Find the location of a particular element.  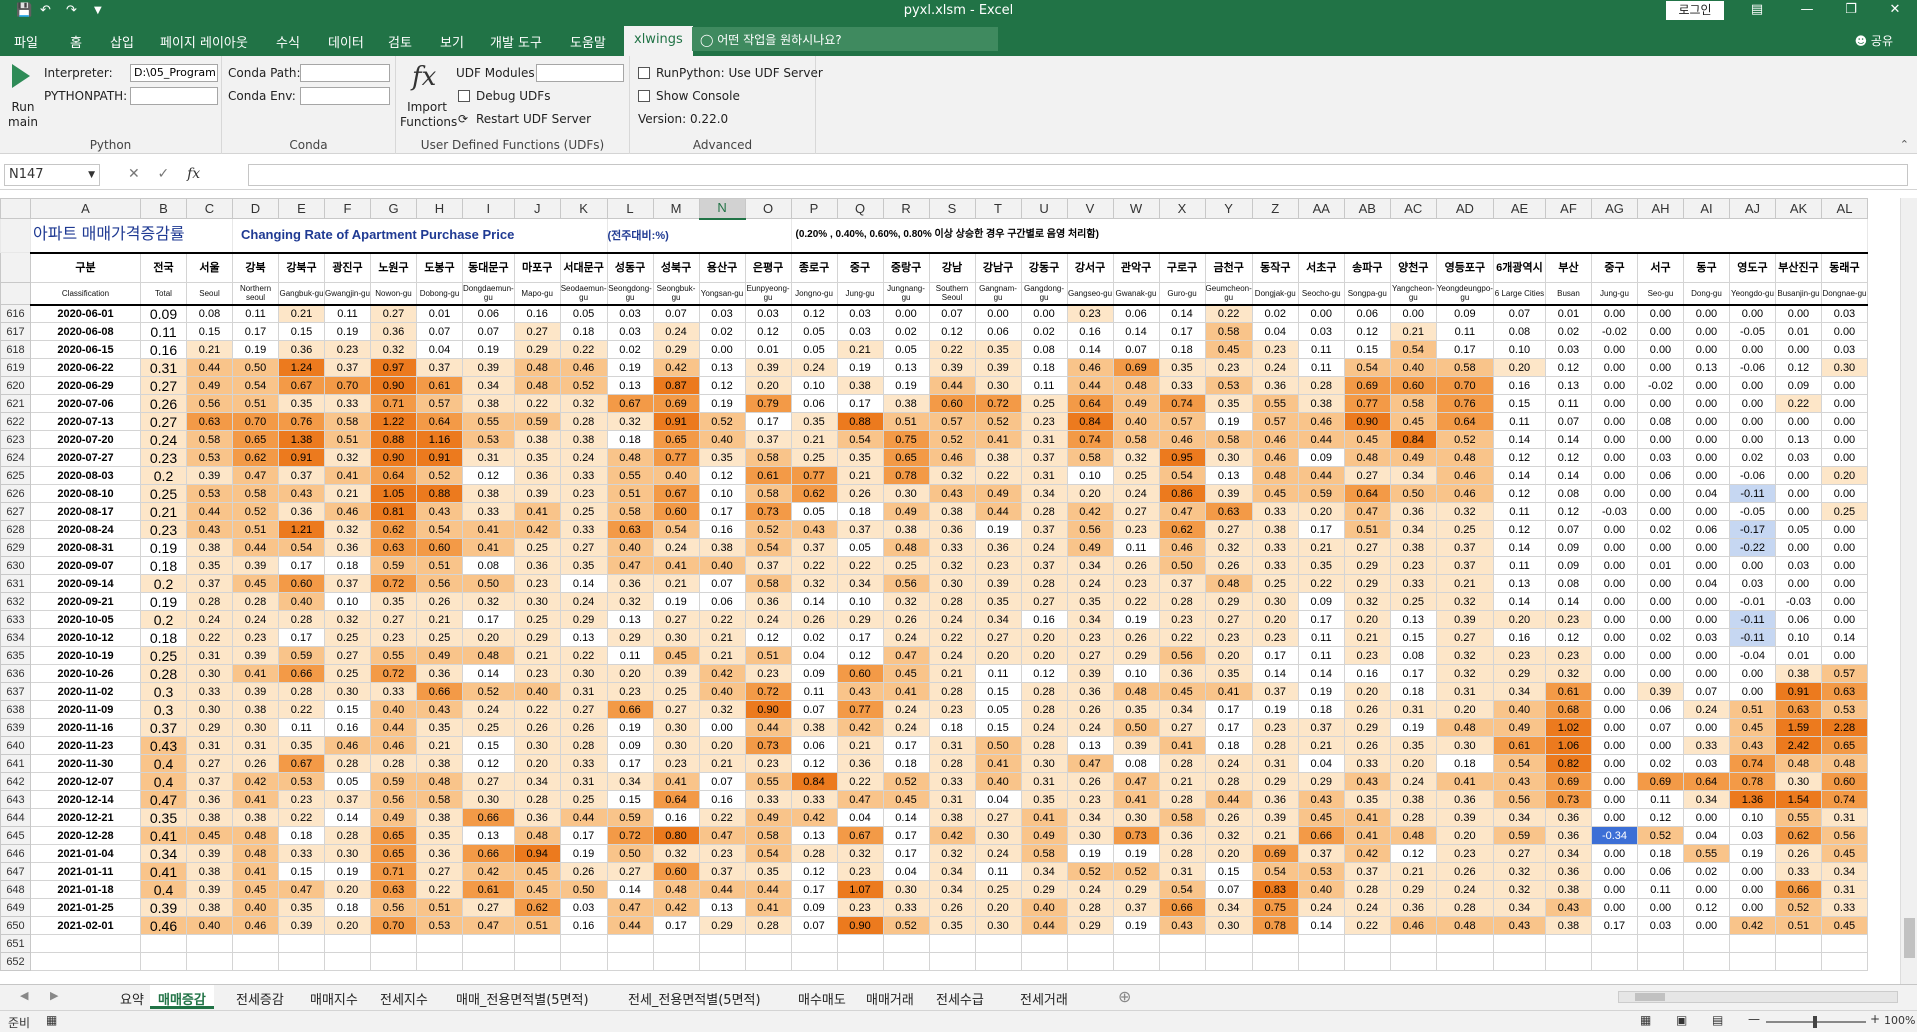

header-cell-kr: 중구 is located at coordinates (860, 267).